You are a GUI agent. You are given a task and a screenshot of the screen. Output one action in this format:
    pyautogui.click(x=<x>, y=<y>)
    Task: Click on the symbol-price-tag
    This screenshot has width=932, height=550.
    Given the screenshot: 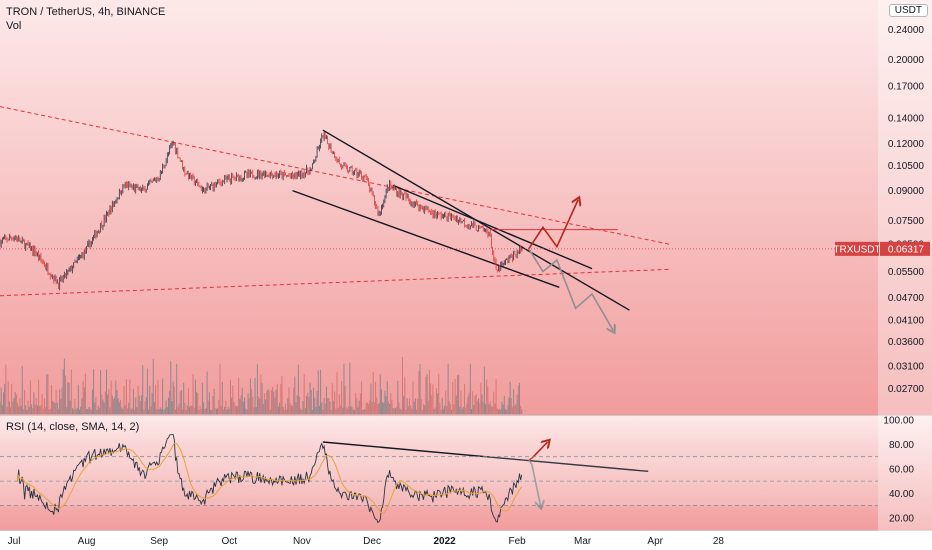 What is the action you would take?
    pyautogui.click(x=857, y=248)
    